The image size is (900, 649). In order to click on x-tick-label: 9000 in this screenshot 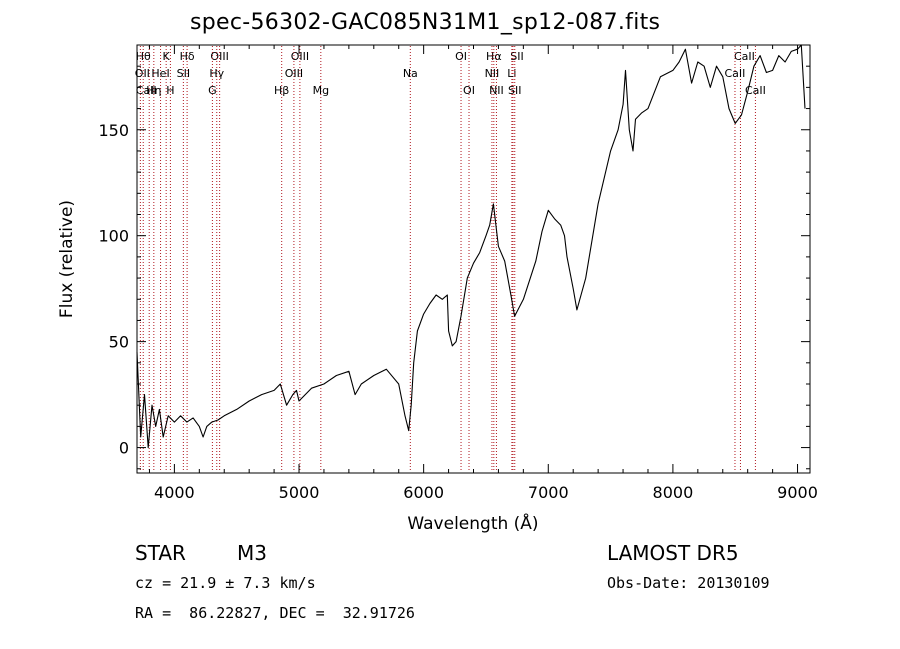, I will do `click(797, 492)`.